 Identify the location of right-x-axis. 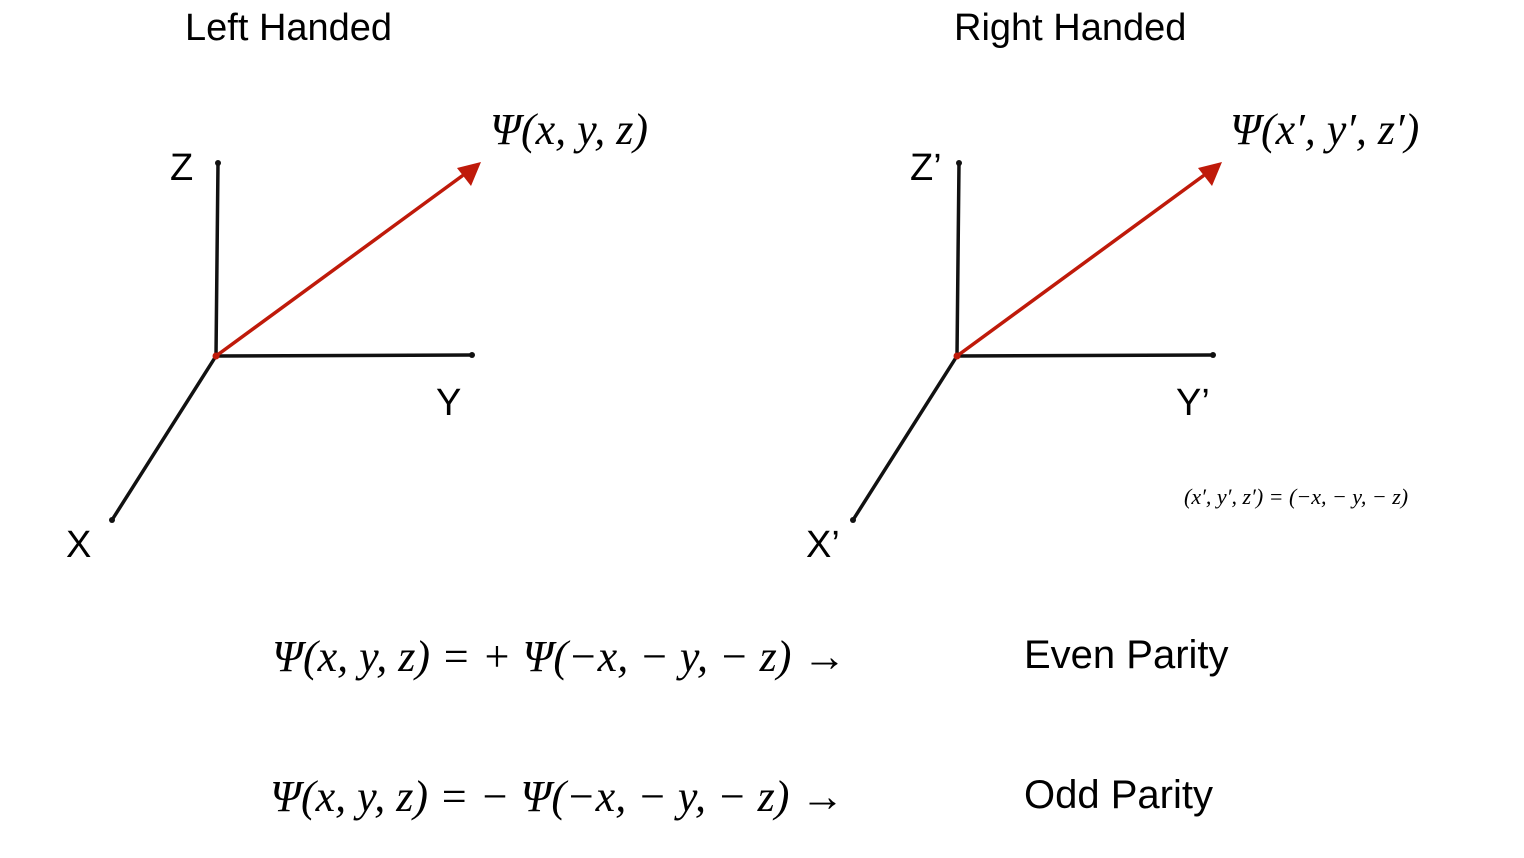
(905, 438).